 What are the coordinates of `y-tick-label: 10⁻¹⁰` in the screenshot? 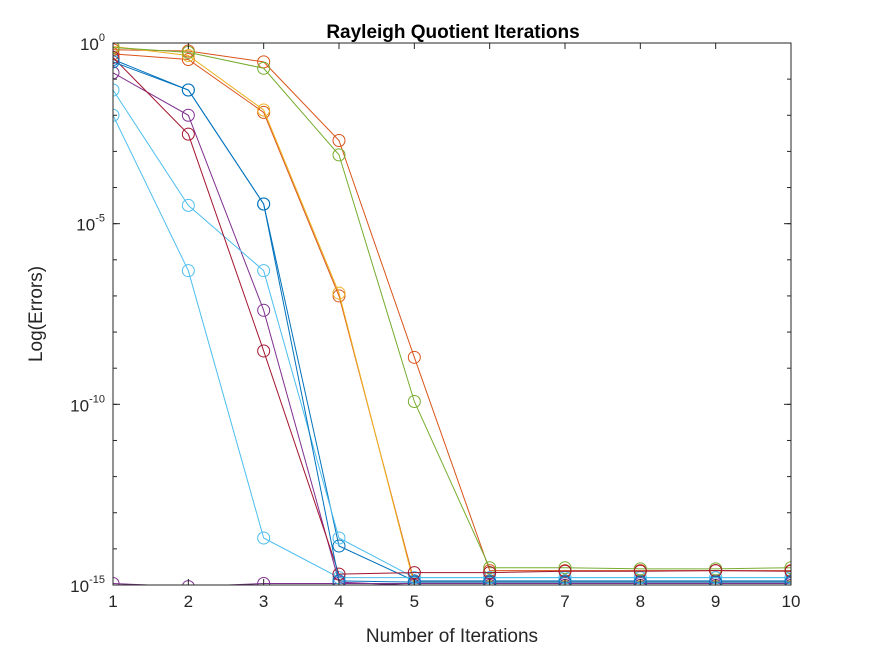 It's located at (87, 404).